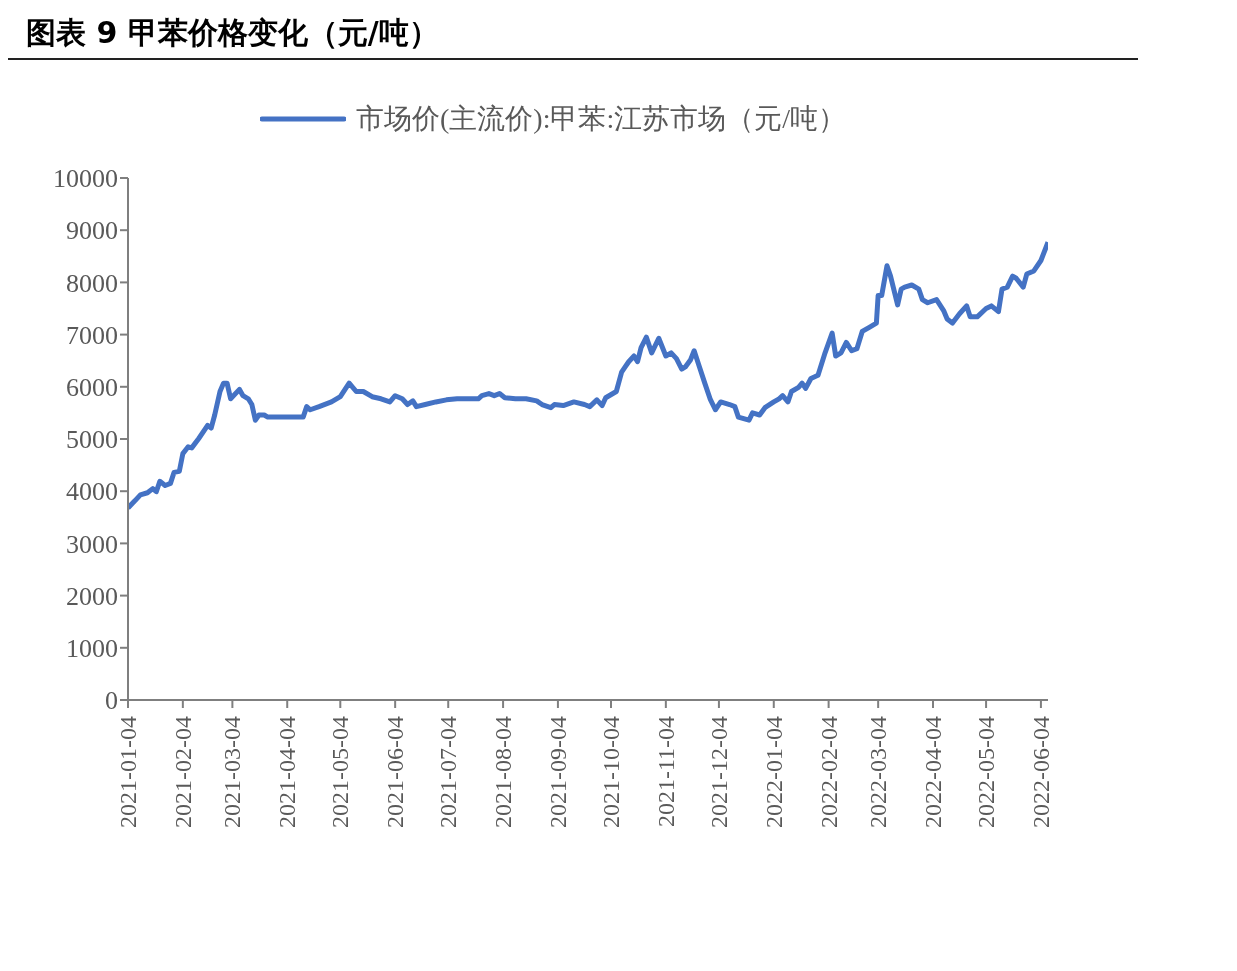 Image resolution: width=1237 pixels, height=971 pixels. Describe the element at coordinates (340, 772) in the screenshot. I see `x-tick-label: 2021-05-04` at that location.